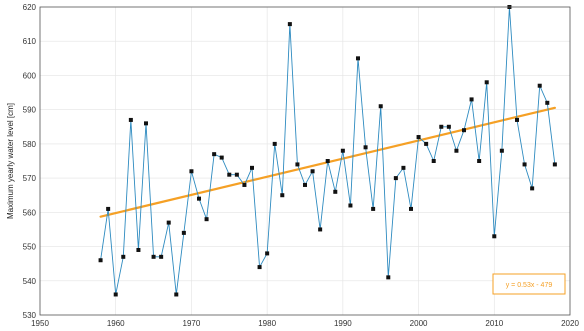 This screenshot has width=584, height=331. I want to click on y-tick-label: 540, so click(30, 281).